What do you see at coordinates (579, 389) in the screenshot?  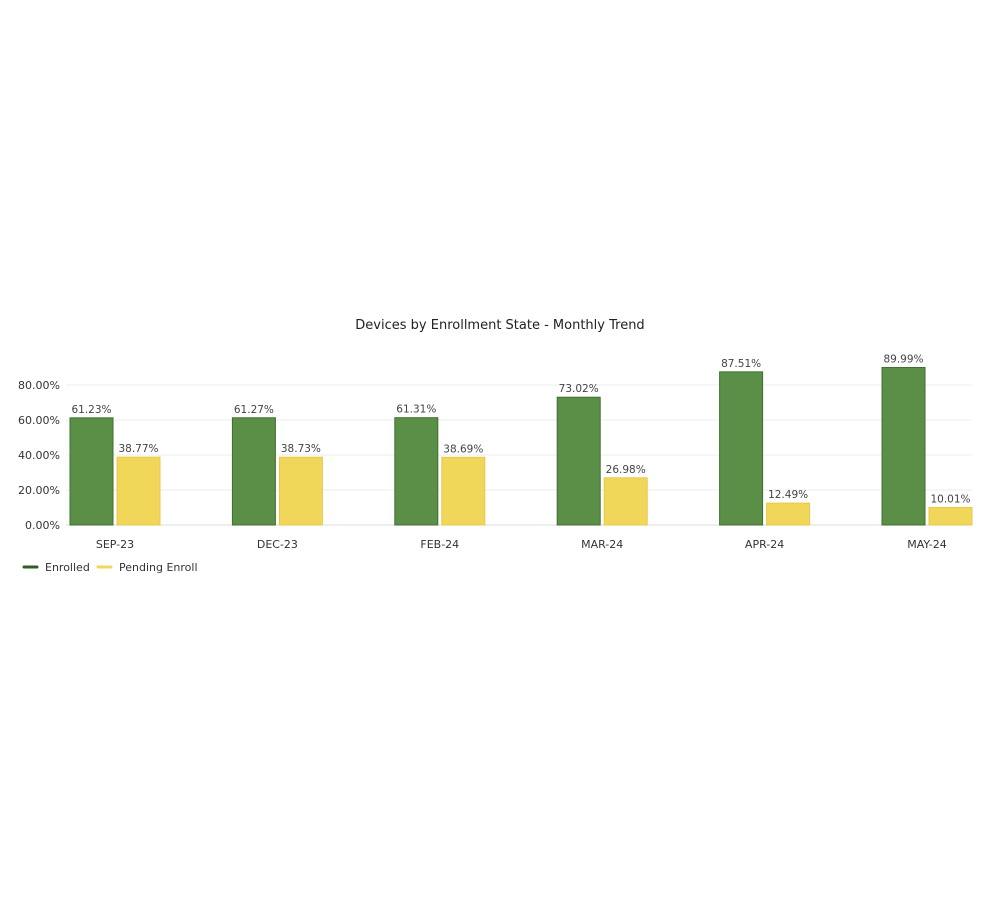 I see `data-label: 73.02%` at bounding box center [579, 389].